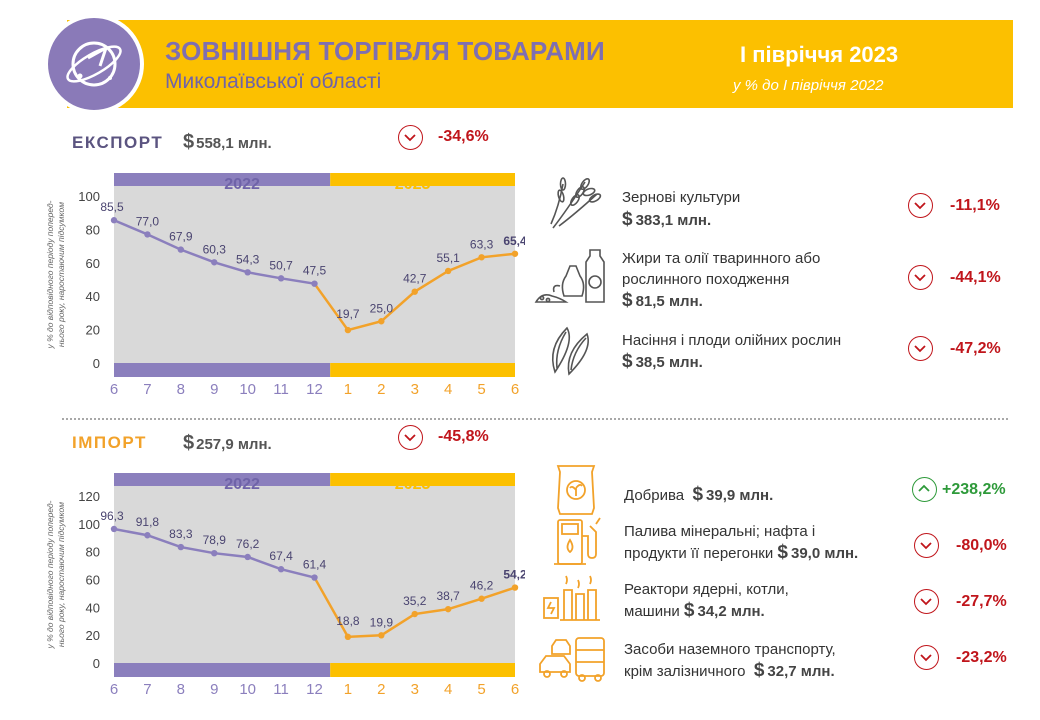  What do you see at coordinates (109, 442) in the screenshot?
I see `import-label: ІМПОРТ` at bounding box center [109, 442].